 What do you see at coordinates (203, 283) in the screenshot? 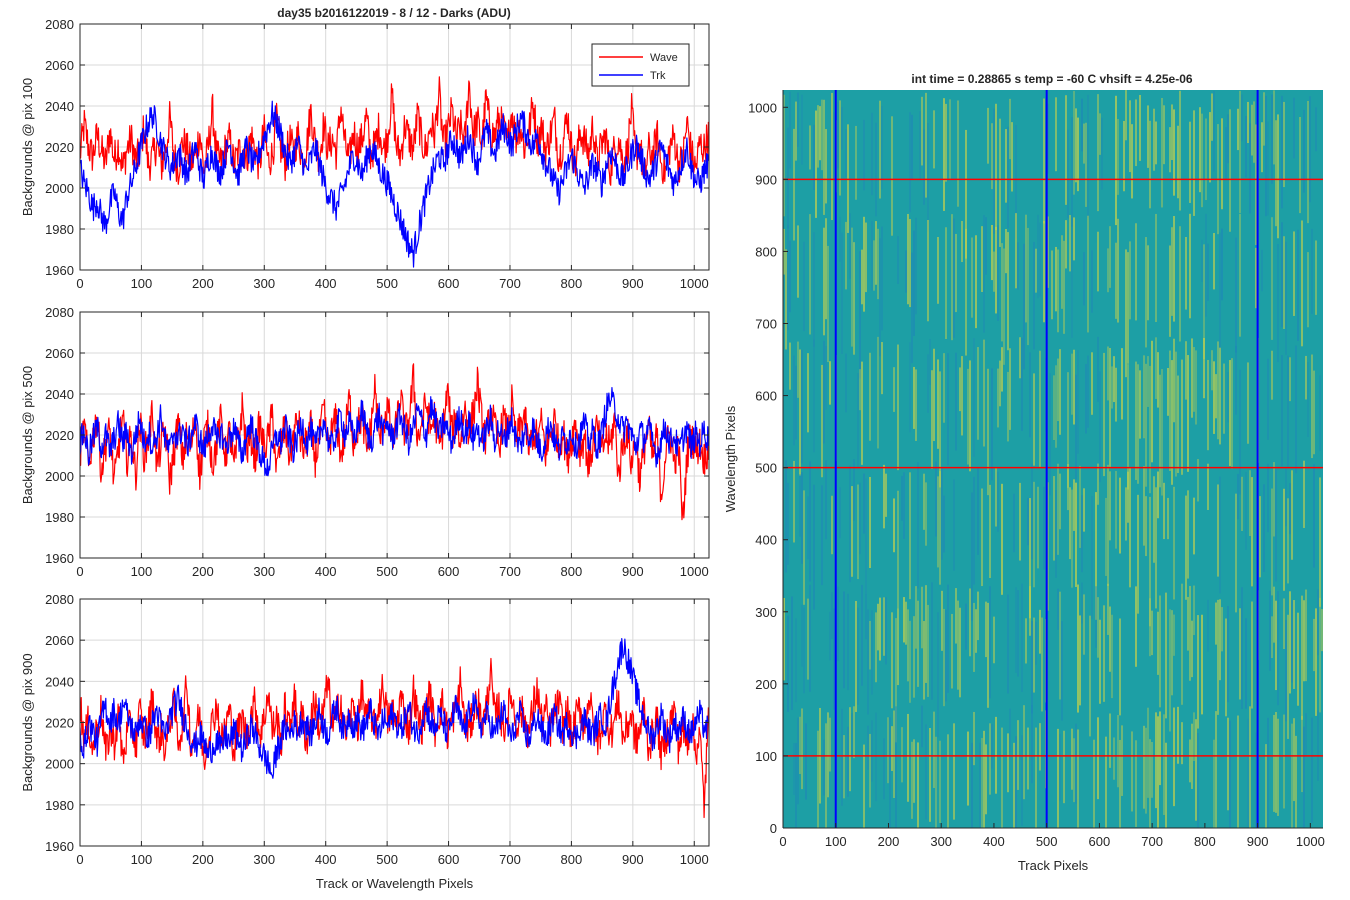
I see `x-tick-label: 200` at bounding box center [203, 283].